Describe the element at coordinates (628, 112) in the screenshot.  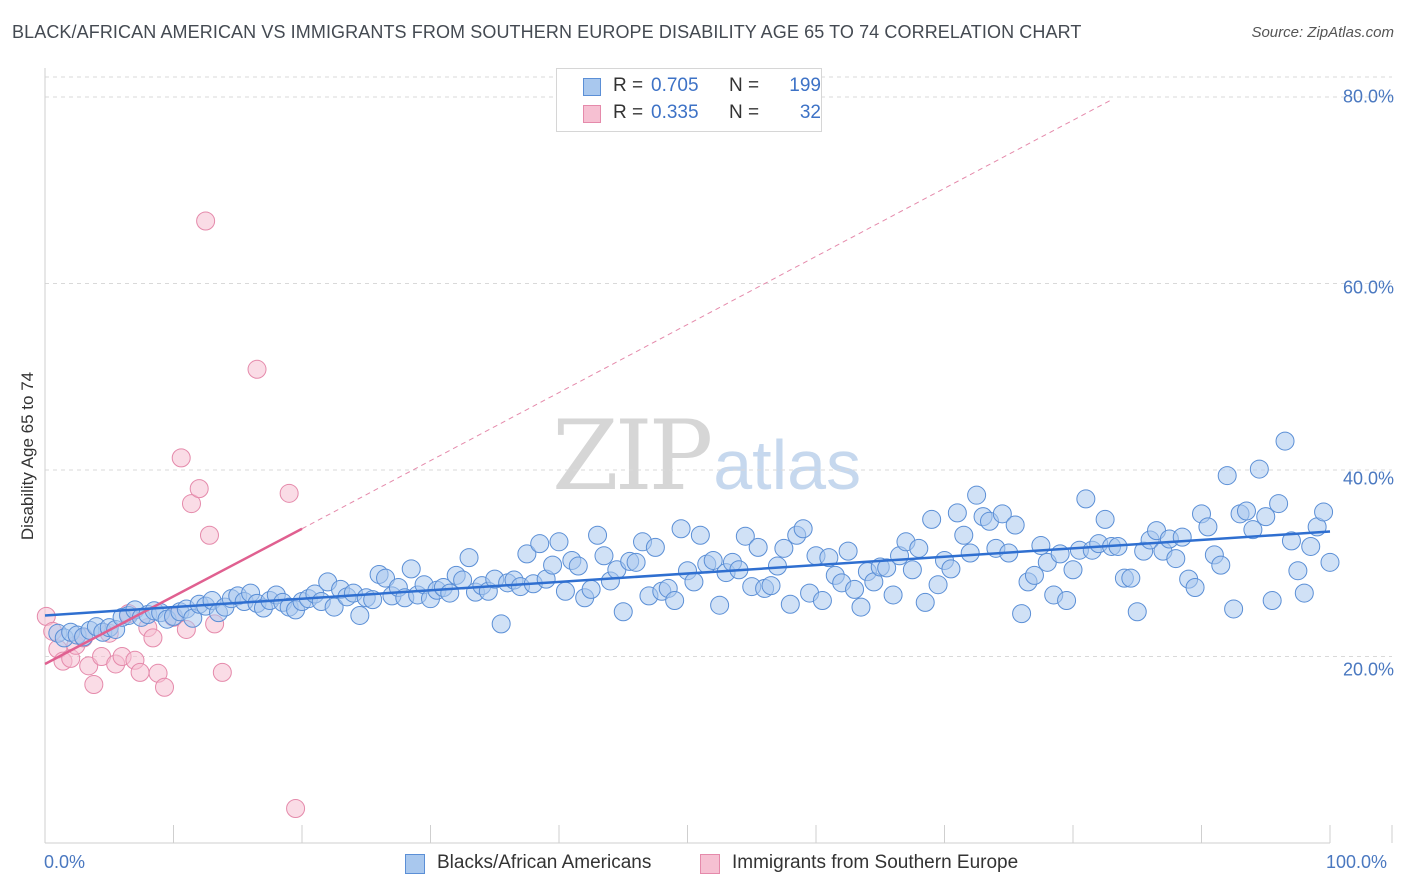
I see `legend-r-label: R =` at that location.